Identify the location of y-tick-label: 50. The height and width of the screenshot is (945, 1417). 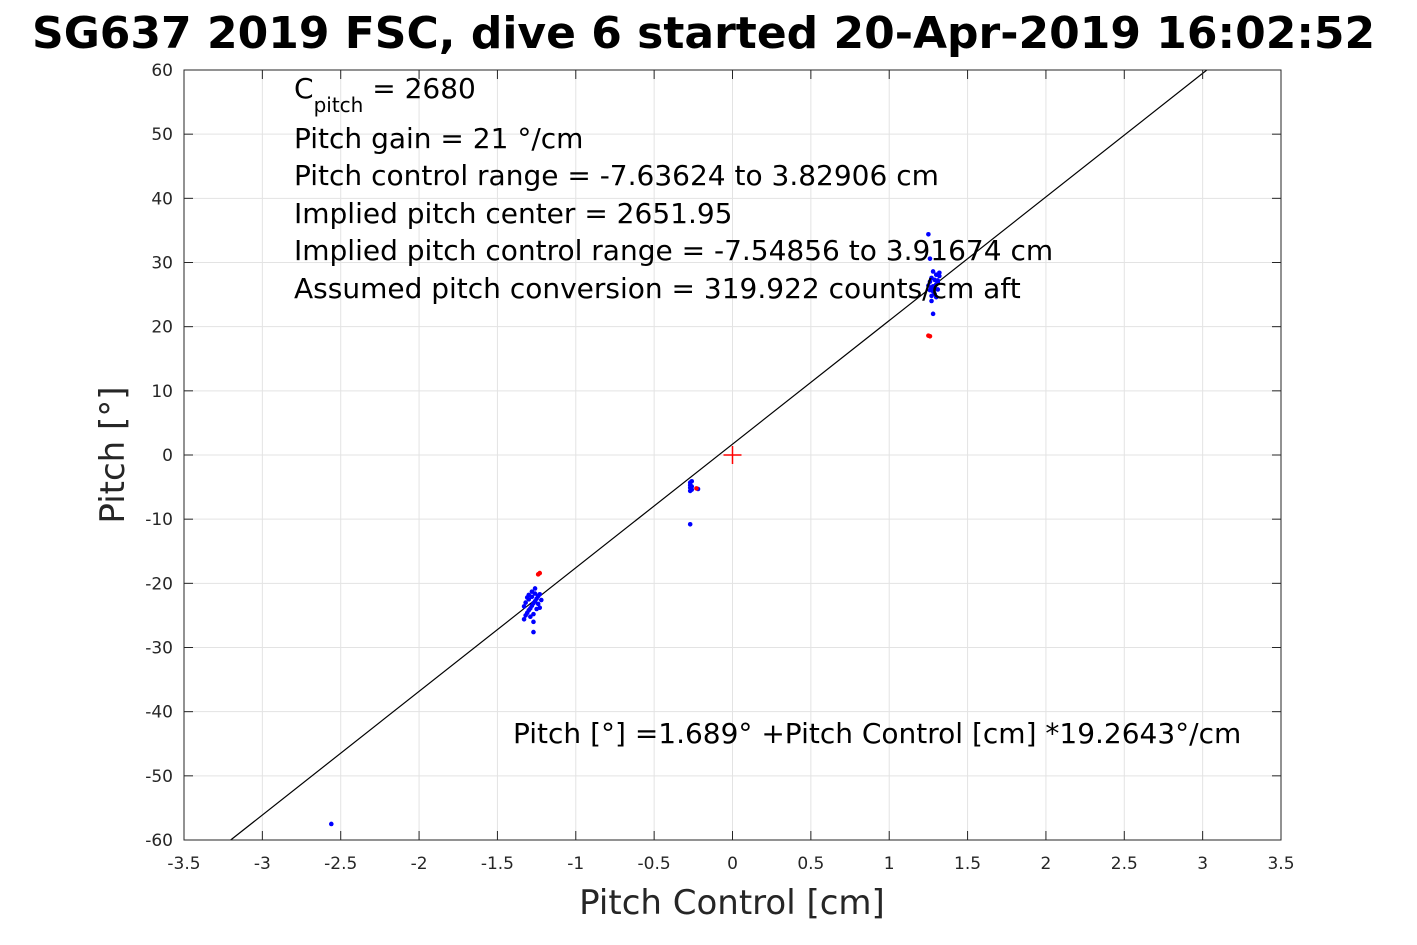
(162, 135).